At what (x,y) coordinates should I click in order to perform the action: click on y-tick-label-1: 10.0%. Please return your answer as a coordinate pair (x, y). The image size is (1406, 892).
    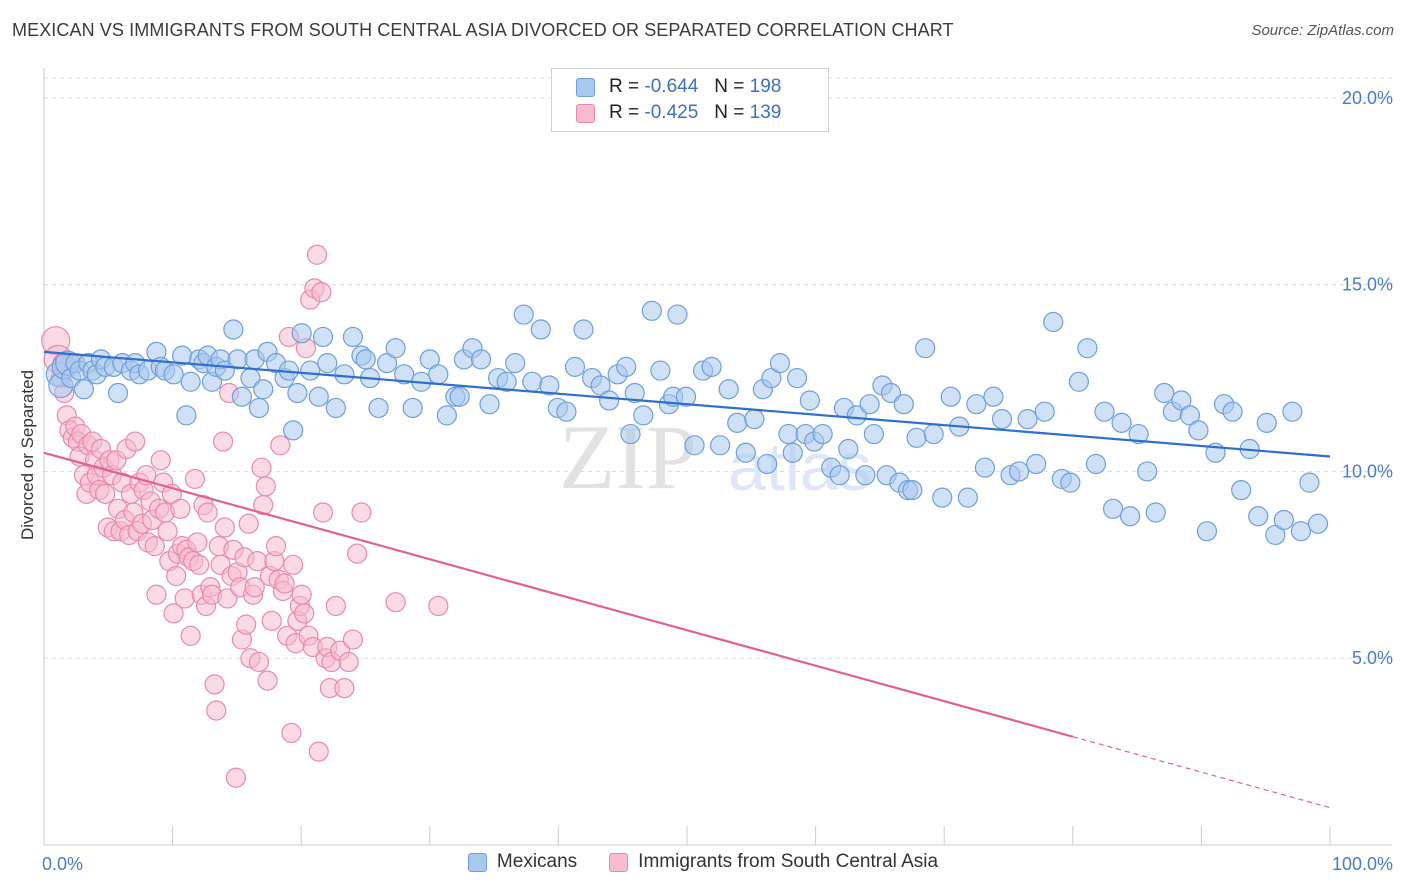
    Looking at the image, I should click on (1367, 471).